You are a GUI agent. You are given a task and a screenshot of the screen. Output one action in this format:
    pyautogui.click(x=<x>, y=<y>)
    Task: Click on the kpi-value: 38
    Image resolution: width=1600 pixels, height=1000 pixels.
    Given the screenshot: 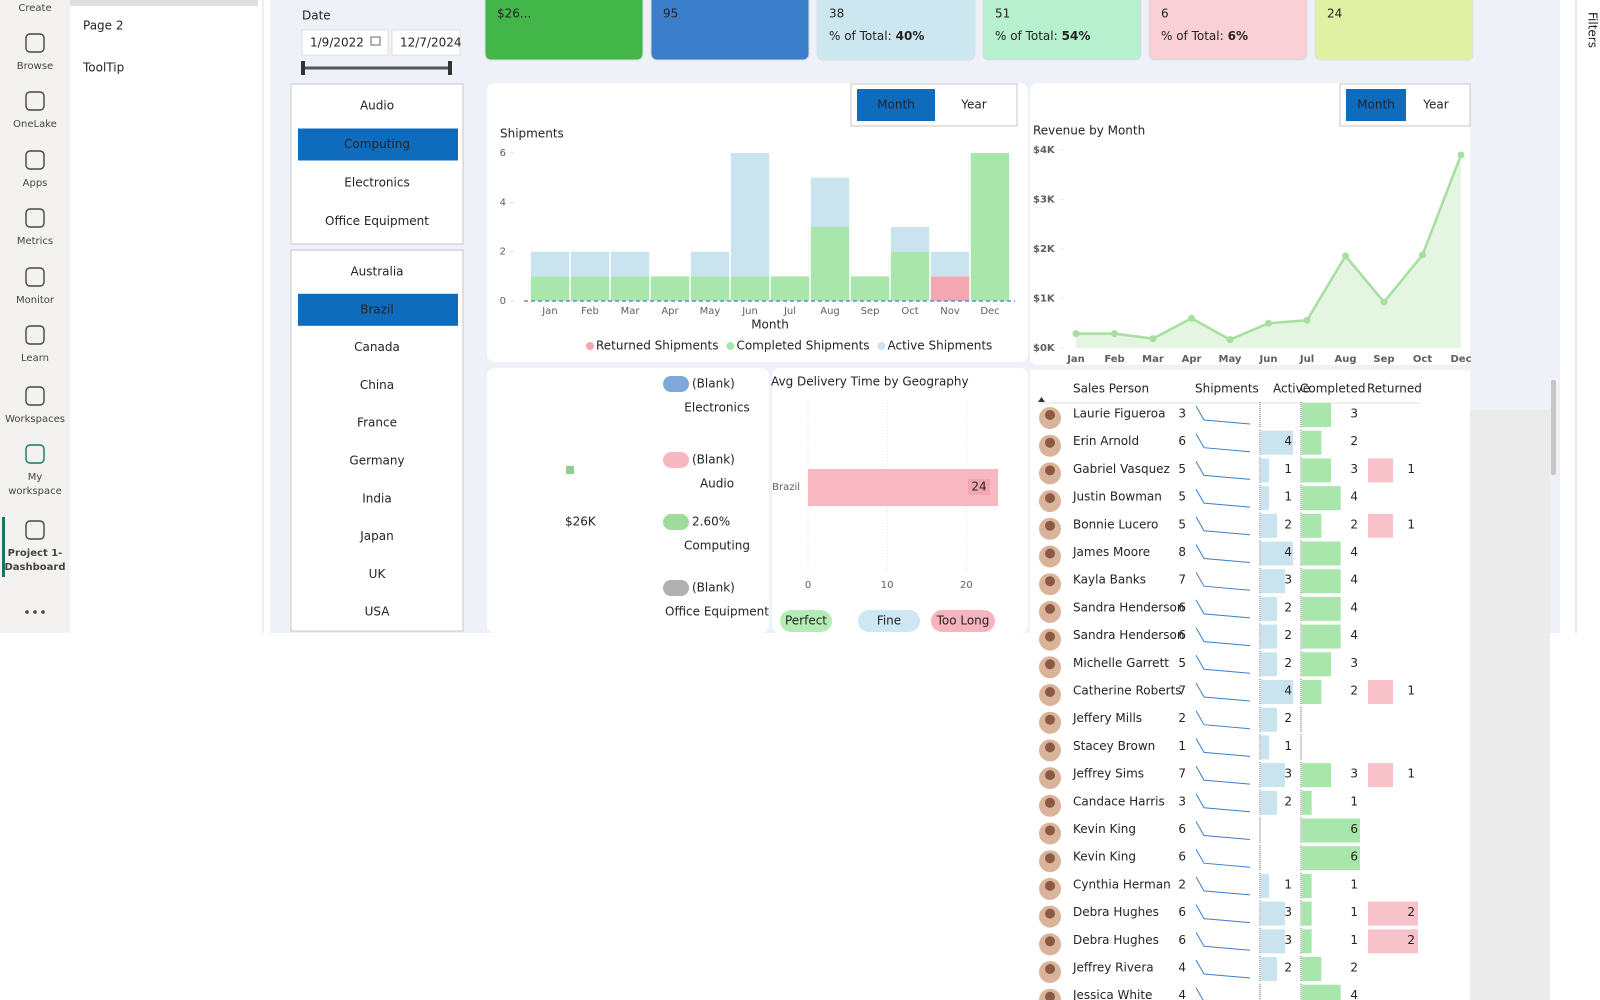 What is the action you would take?
    pyautogui.click(x=836, y=14)
    